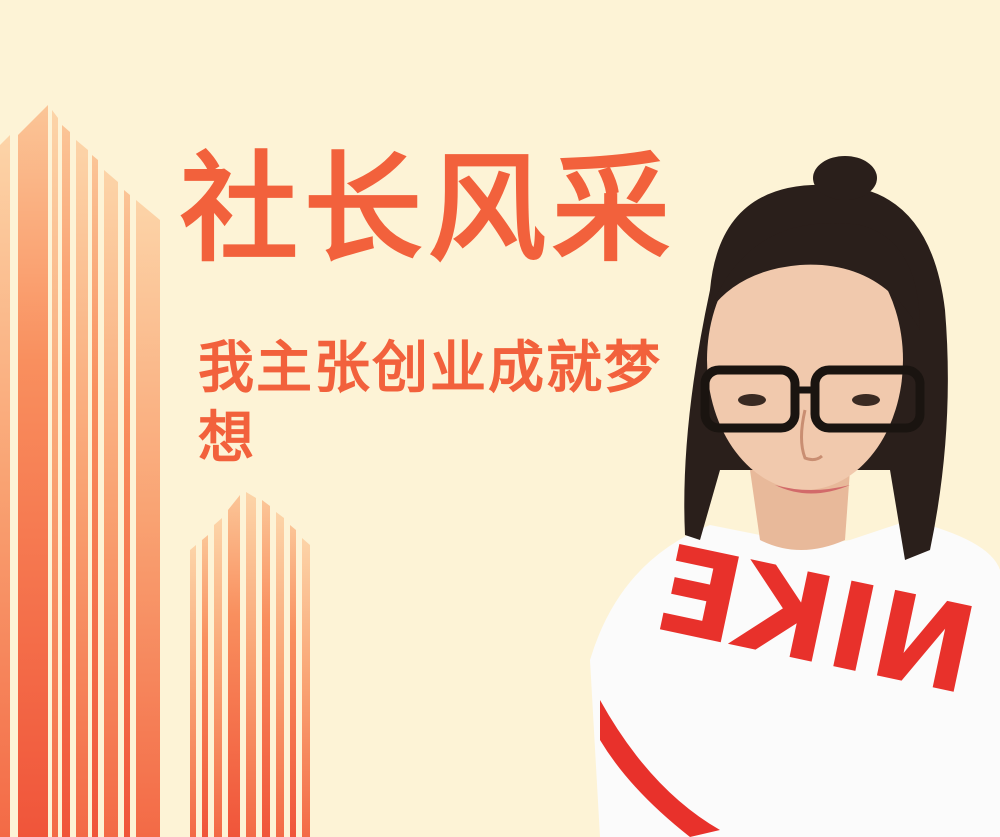 Image resolution: width=1000 pixels, height=837 pixels. I want to click on skyscraper-stripes-decoration, so click(80, 471).